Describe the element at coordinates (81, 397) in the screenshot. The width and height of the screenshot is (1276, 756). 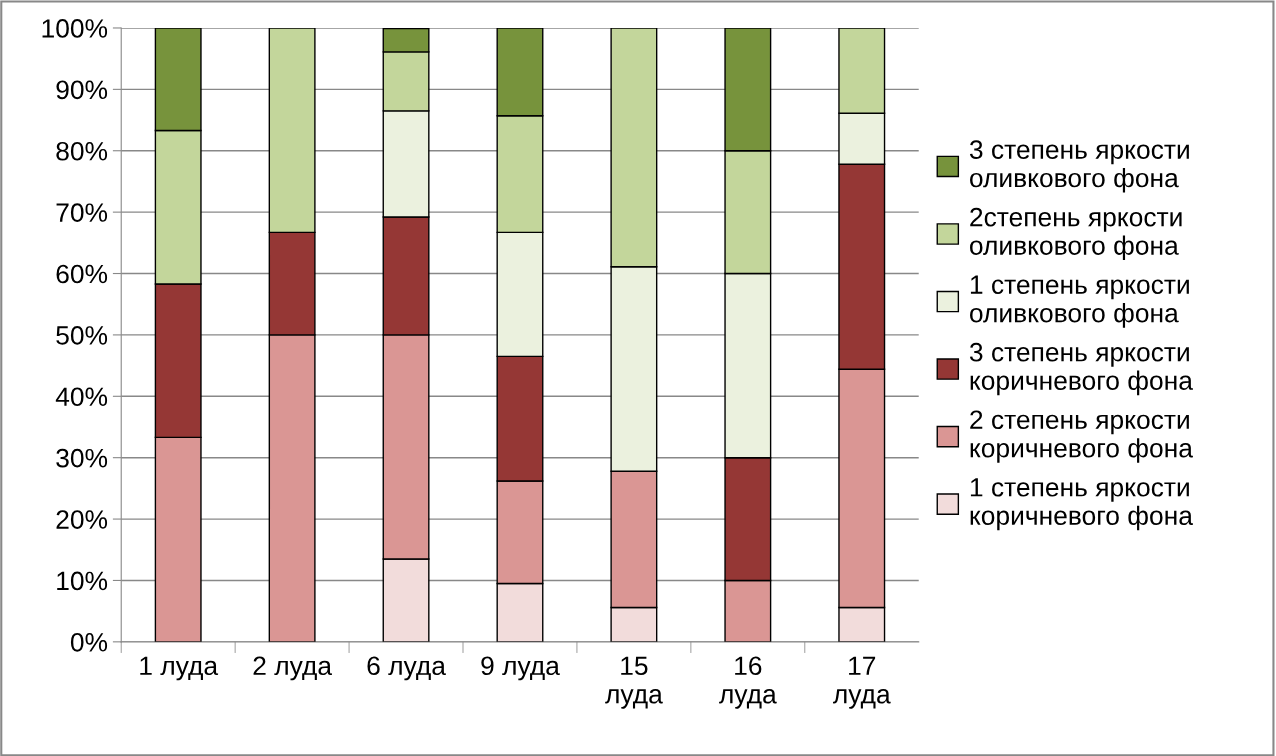
I see `y-tick-label: 40%` at that location.